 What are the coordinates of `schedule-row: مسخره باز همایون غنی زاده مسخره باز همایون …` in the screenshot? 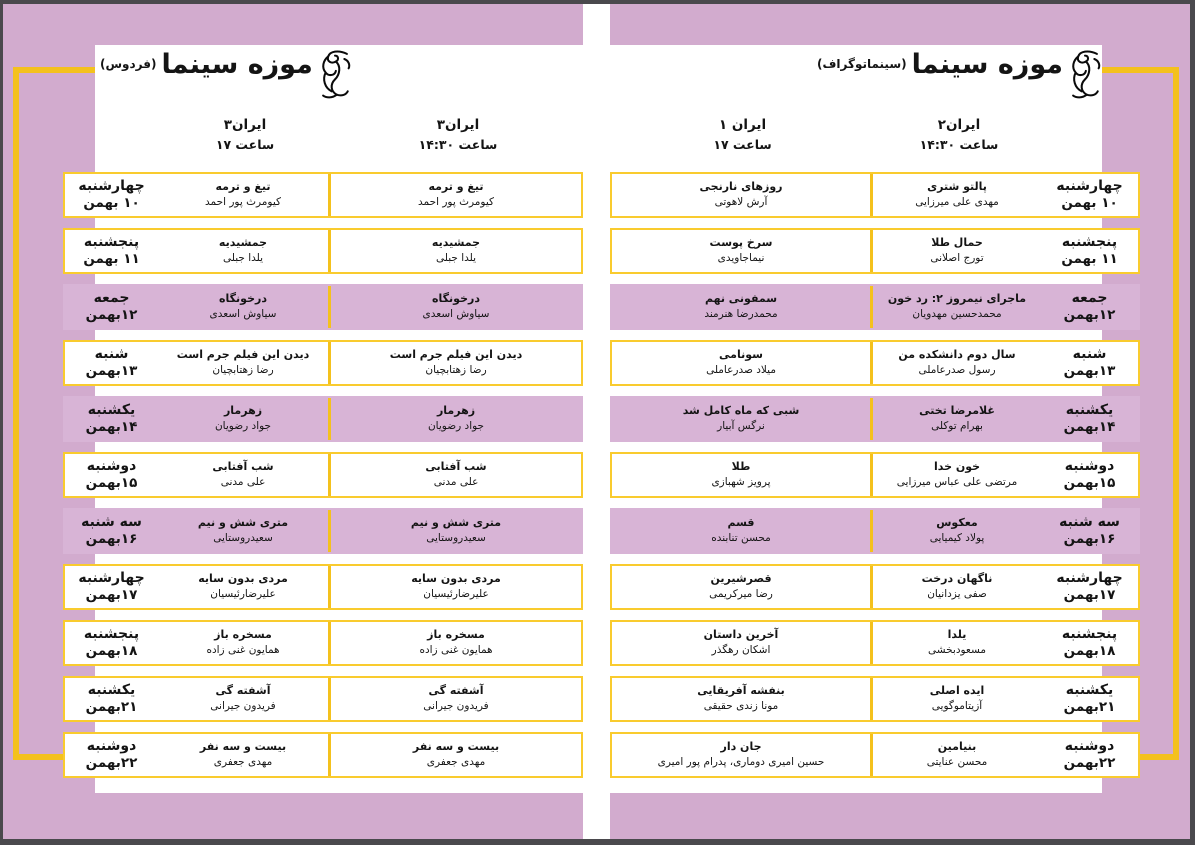 It's located at (323, 643).